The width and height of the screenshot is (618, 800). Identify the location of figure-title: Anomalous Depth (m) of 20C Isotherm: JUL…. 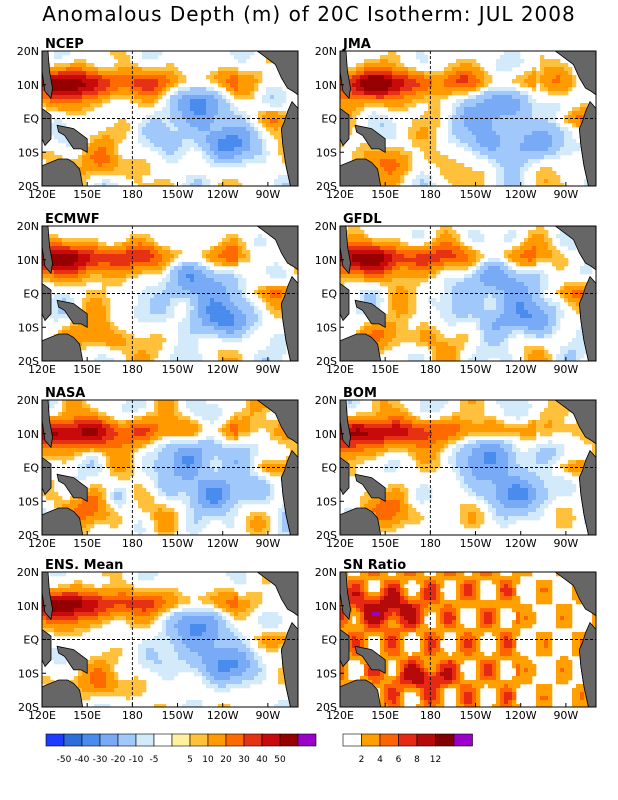
(309, 14).